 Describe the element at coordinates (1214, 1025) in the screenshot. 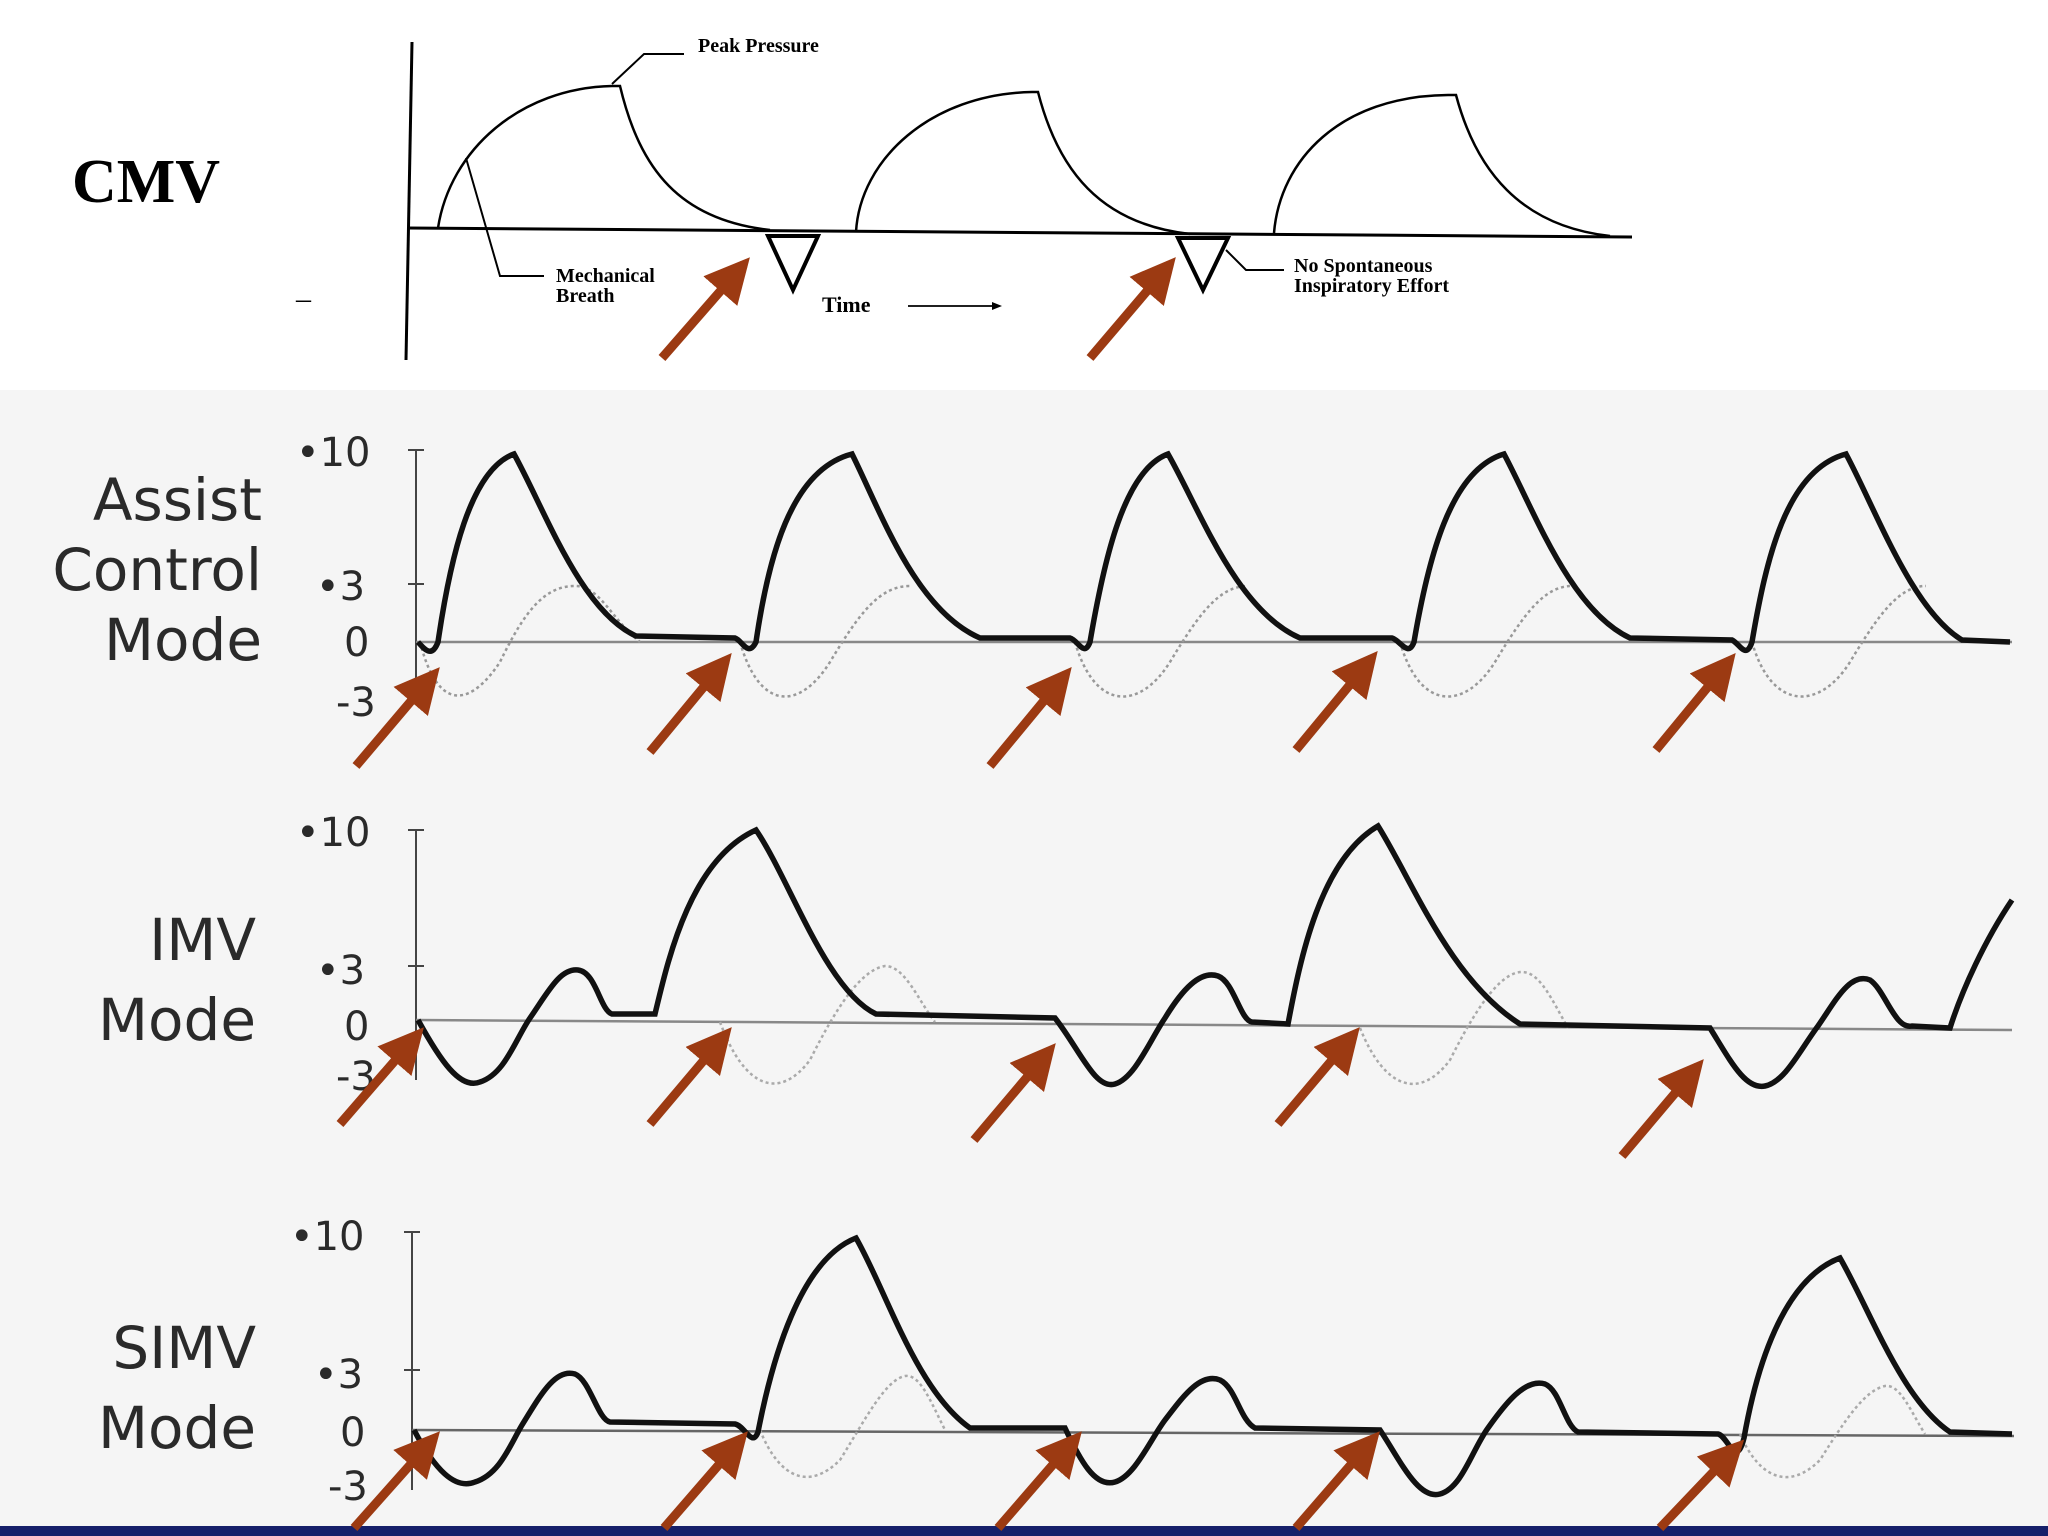

I see `p2-baseline` at that location.